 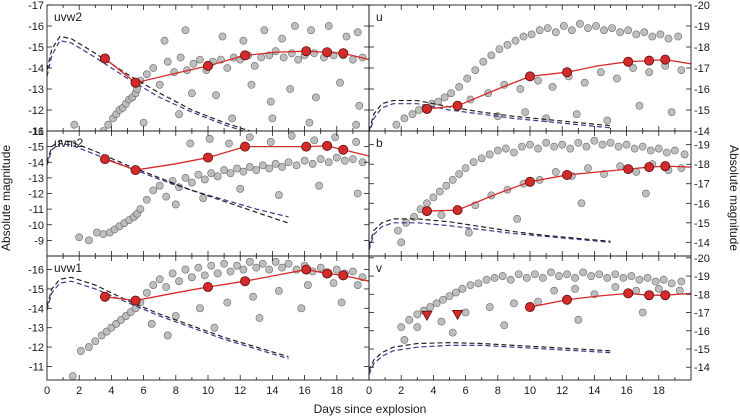 I want to click on x-tick-label: 10, so click(x=208, y=391).